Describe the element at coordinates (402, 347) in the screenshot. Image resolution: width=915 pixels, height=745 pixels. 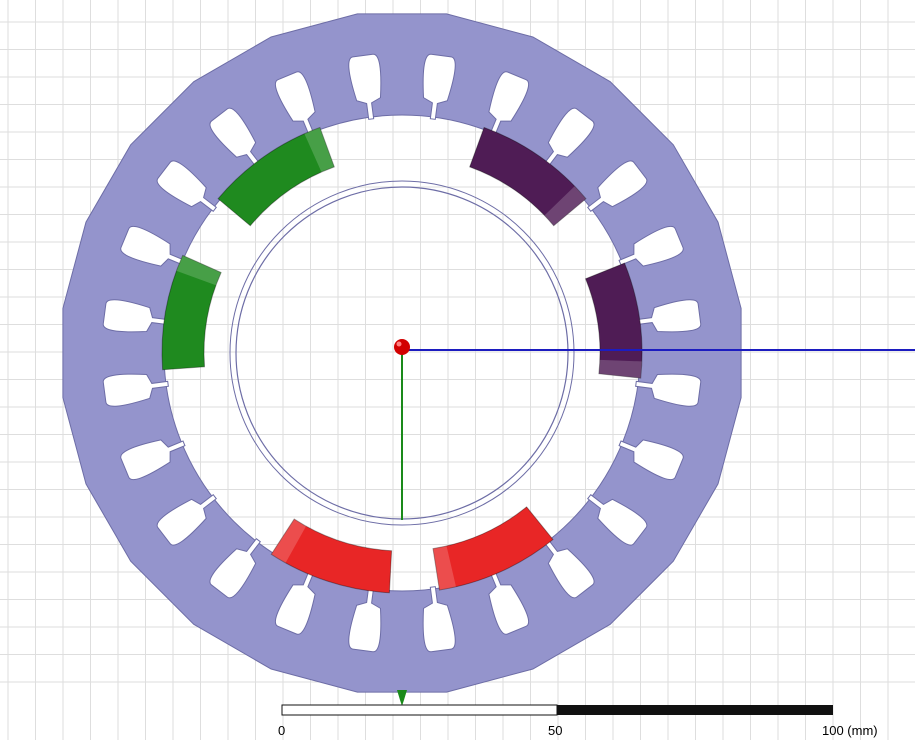
I see `origin-sphere-icon` at that location.